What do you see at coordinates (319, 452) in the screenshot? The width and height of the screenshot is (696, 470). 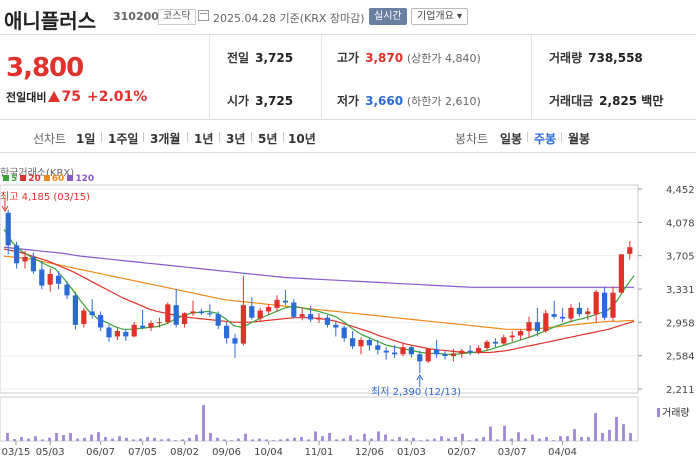 I see `x-tick-label: 11/01` at bounding box center [319, 452].